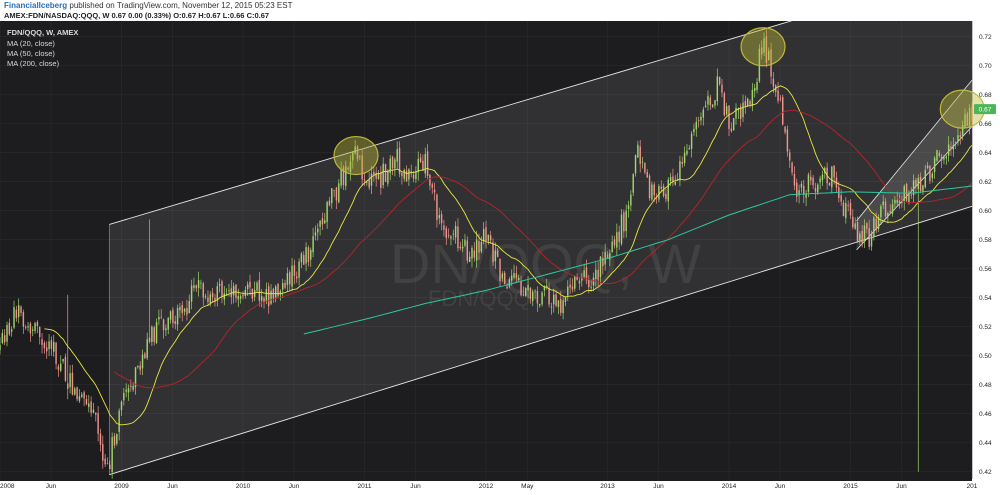 This screenshot has width=1000, height=495. Describe the element at coordinates (972, 486) in the screenshot. I see `time-tick-label: 201` at that location.